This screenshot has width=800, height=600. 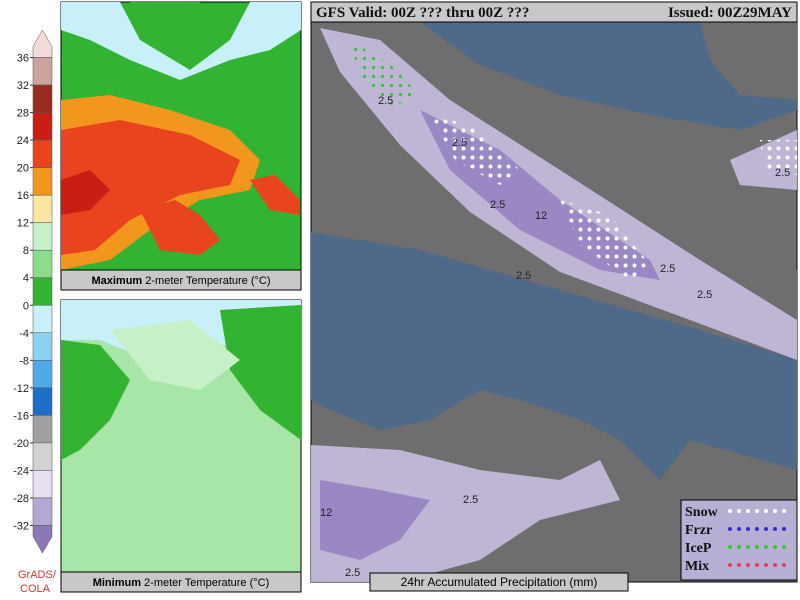 What do you see at coordinates (24, 334) in the screenshot?
I see `colorbar-tick-label: -4` at bounding box center [24, 334].